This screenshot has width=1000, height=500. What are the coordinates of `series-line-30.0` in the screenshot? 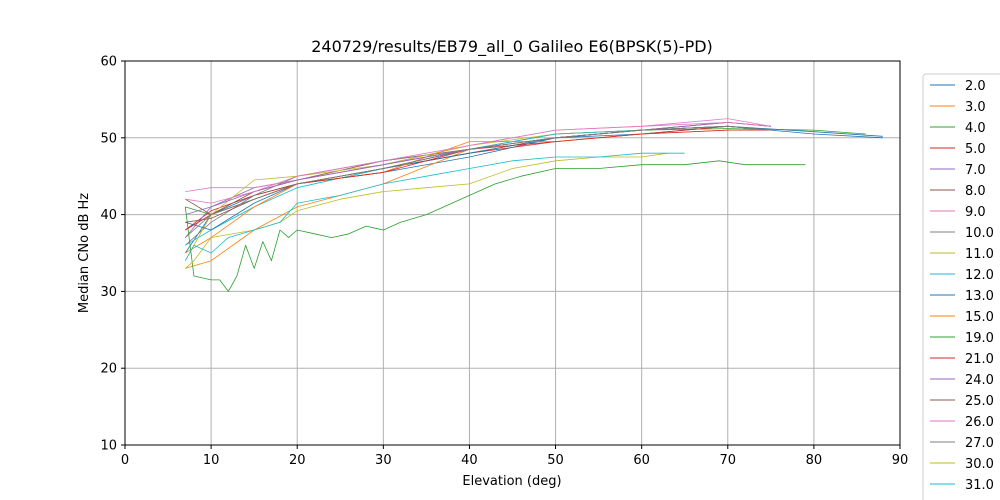 It's located at (426, 210).